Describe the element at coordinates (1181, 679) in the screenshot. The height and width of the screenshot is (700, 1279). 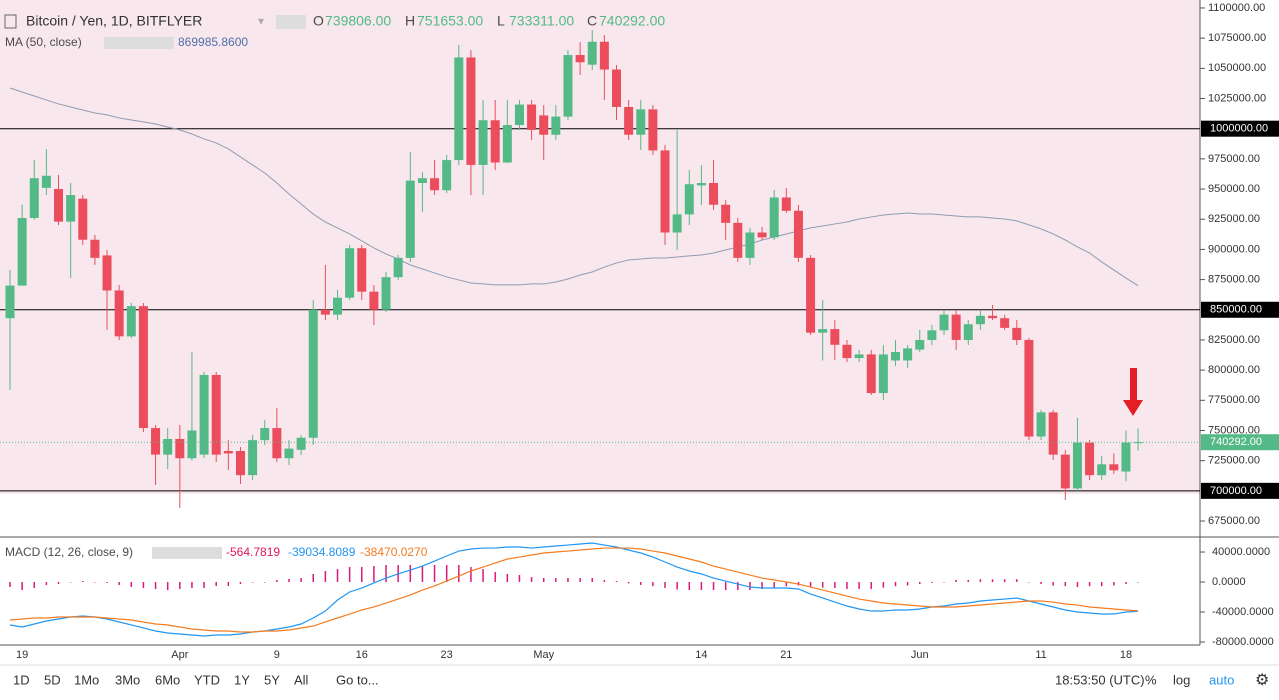
I see `log-toggle: log` at that location.